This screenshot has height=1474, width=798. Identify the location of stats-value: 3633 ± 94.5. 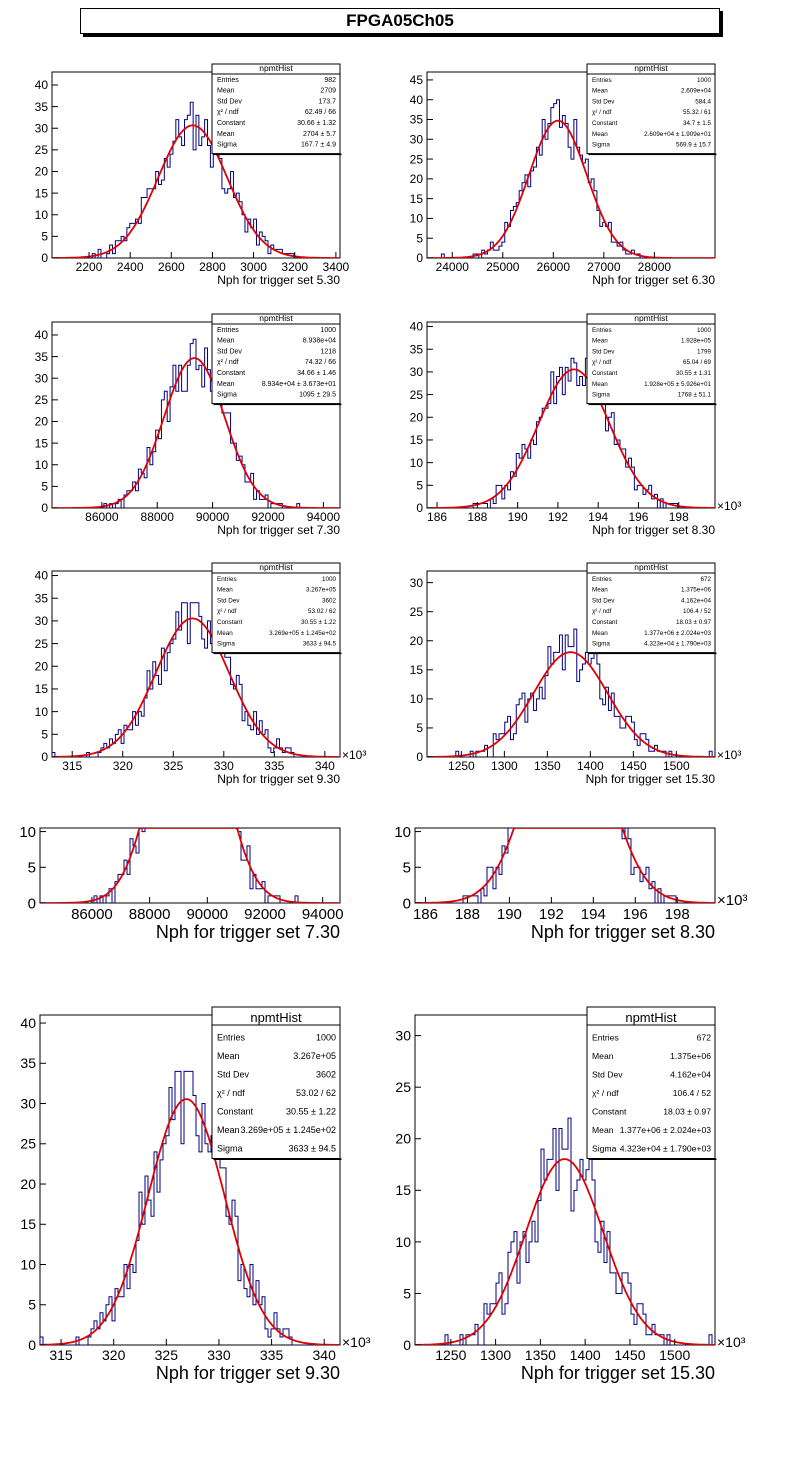
(312, 1149).